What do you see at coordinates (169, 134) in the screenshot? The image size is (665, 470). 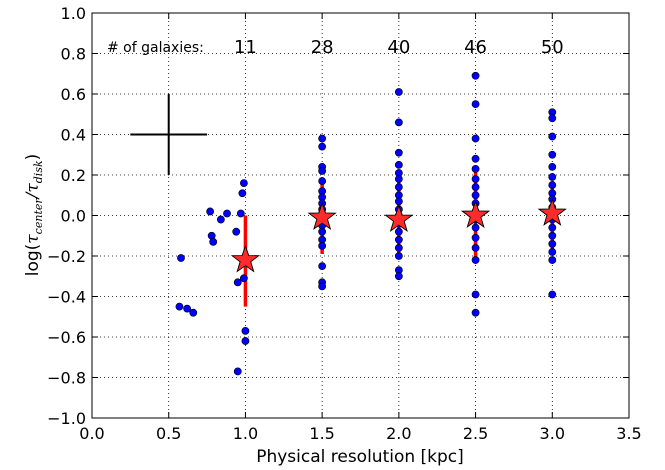 I see `typical-error-cross` at bounding box center [169, 134].